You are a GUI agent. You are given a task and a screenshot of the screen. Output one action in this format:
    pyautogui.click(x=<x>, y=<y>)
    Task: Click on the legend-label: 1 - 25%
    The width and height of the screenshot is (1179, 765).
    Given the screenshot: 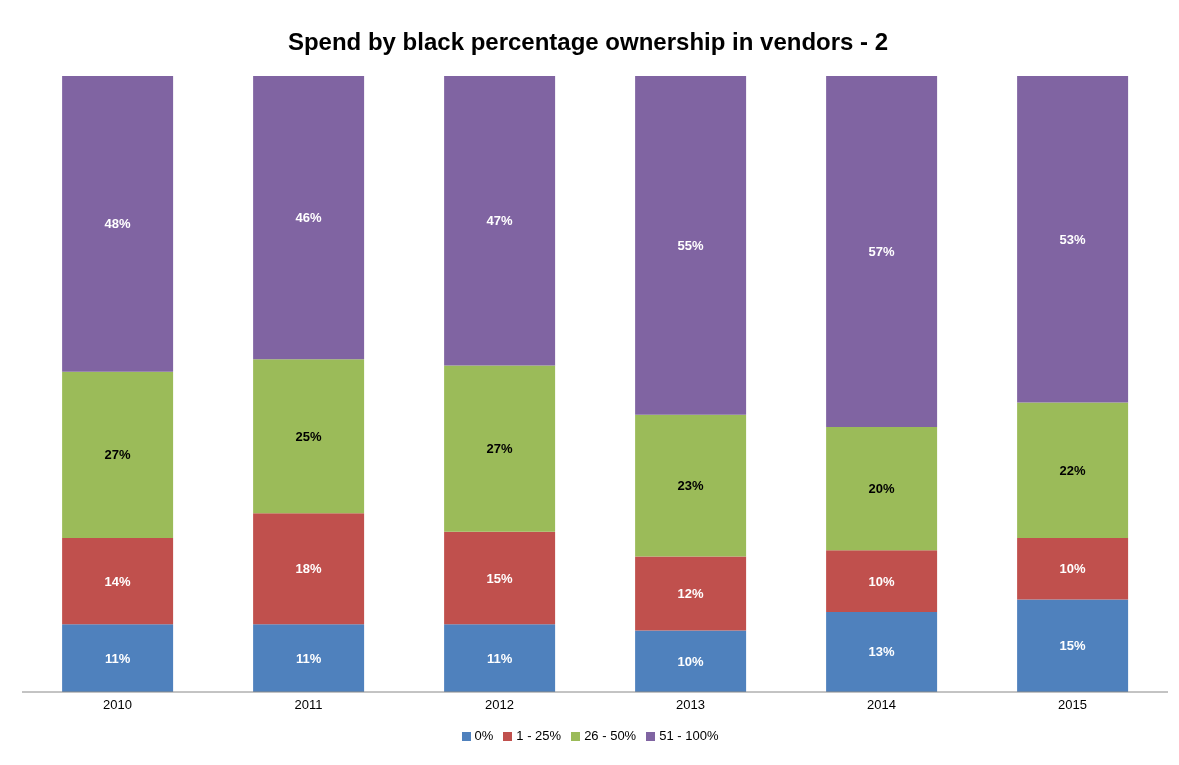 What is the action you would take?
    pyautogui.click(x=539, y=735)
    